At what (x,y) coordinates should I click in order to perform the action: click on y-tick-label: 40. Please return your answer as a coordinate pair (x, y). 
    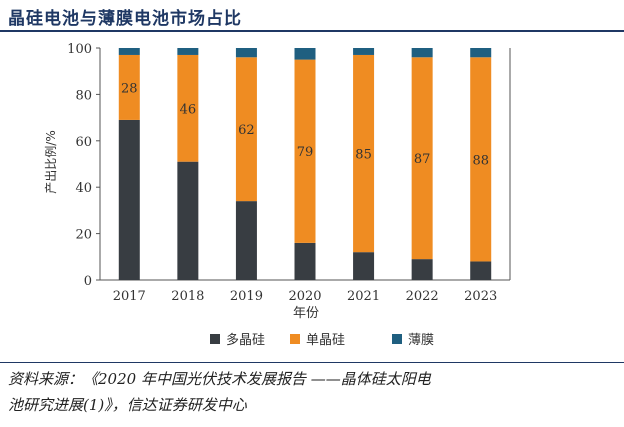
    Looking at the image, I should click on (83, 188).